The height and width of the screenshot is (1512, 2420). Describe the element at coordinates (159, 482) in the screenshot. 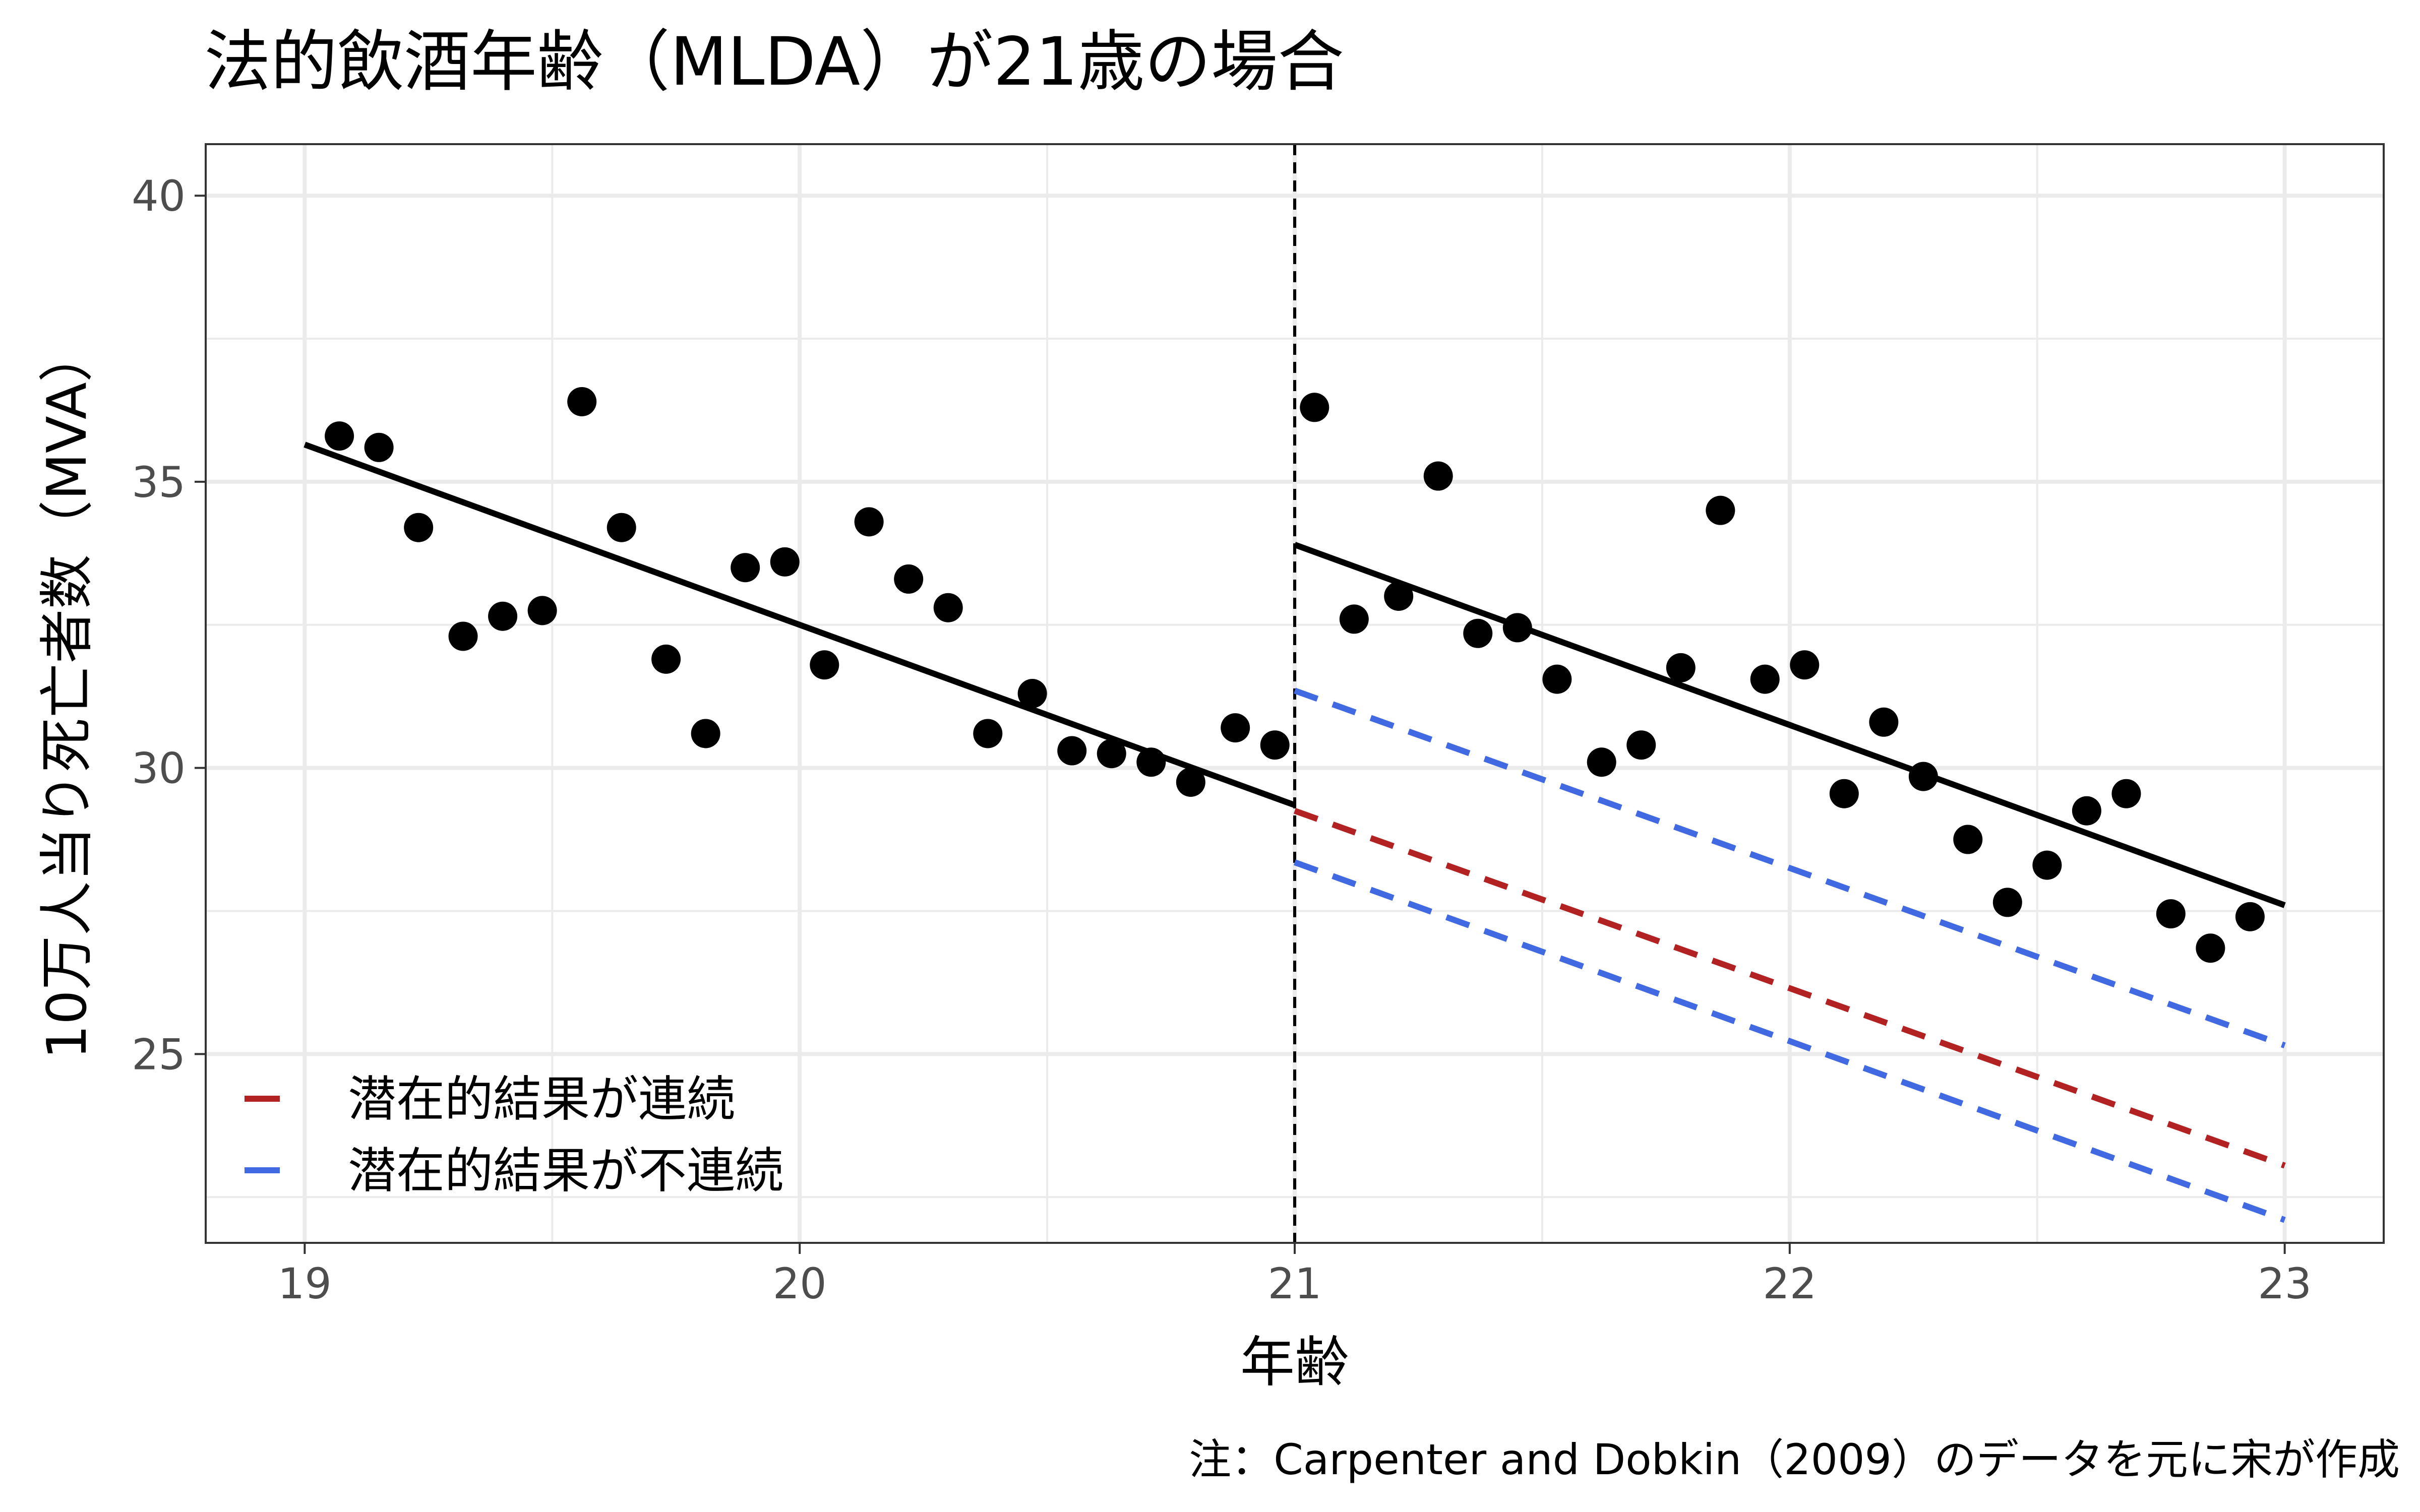

I see `y-tick-label: 35` at that location.